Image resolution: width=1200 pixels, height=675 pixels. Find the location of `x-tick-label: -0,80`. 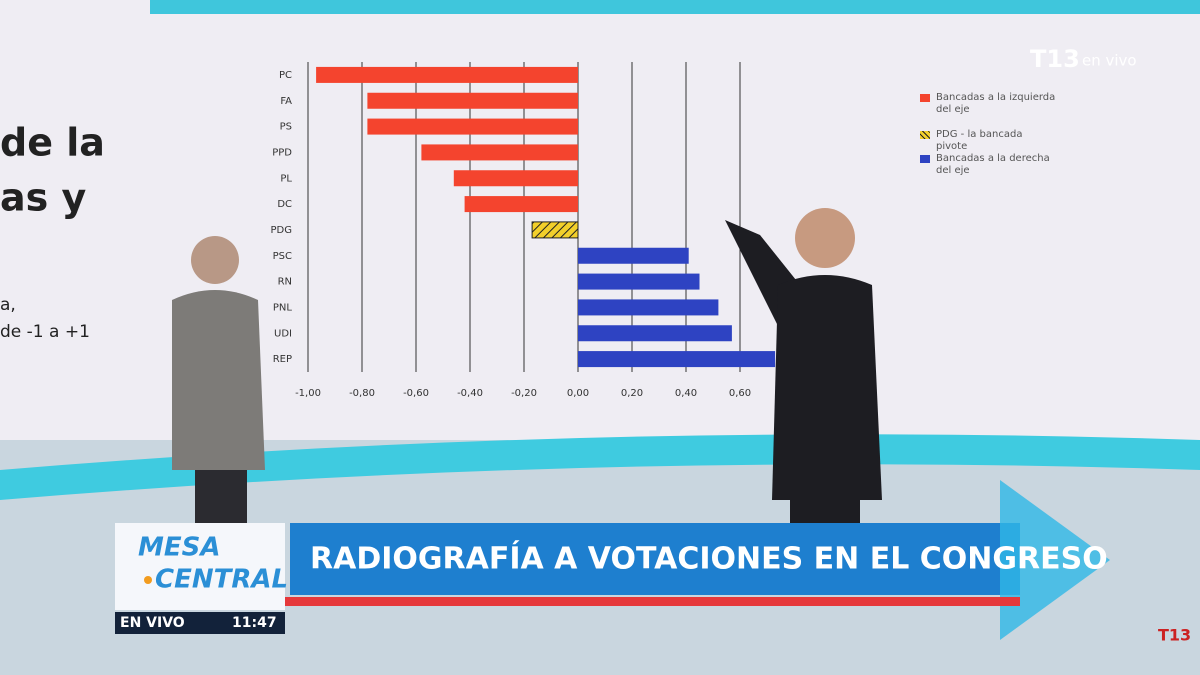

x-tick-label: -0,80 is located at coordinates (362, 393).